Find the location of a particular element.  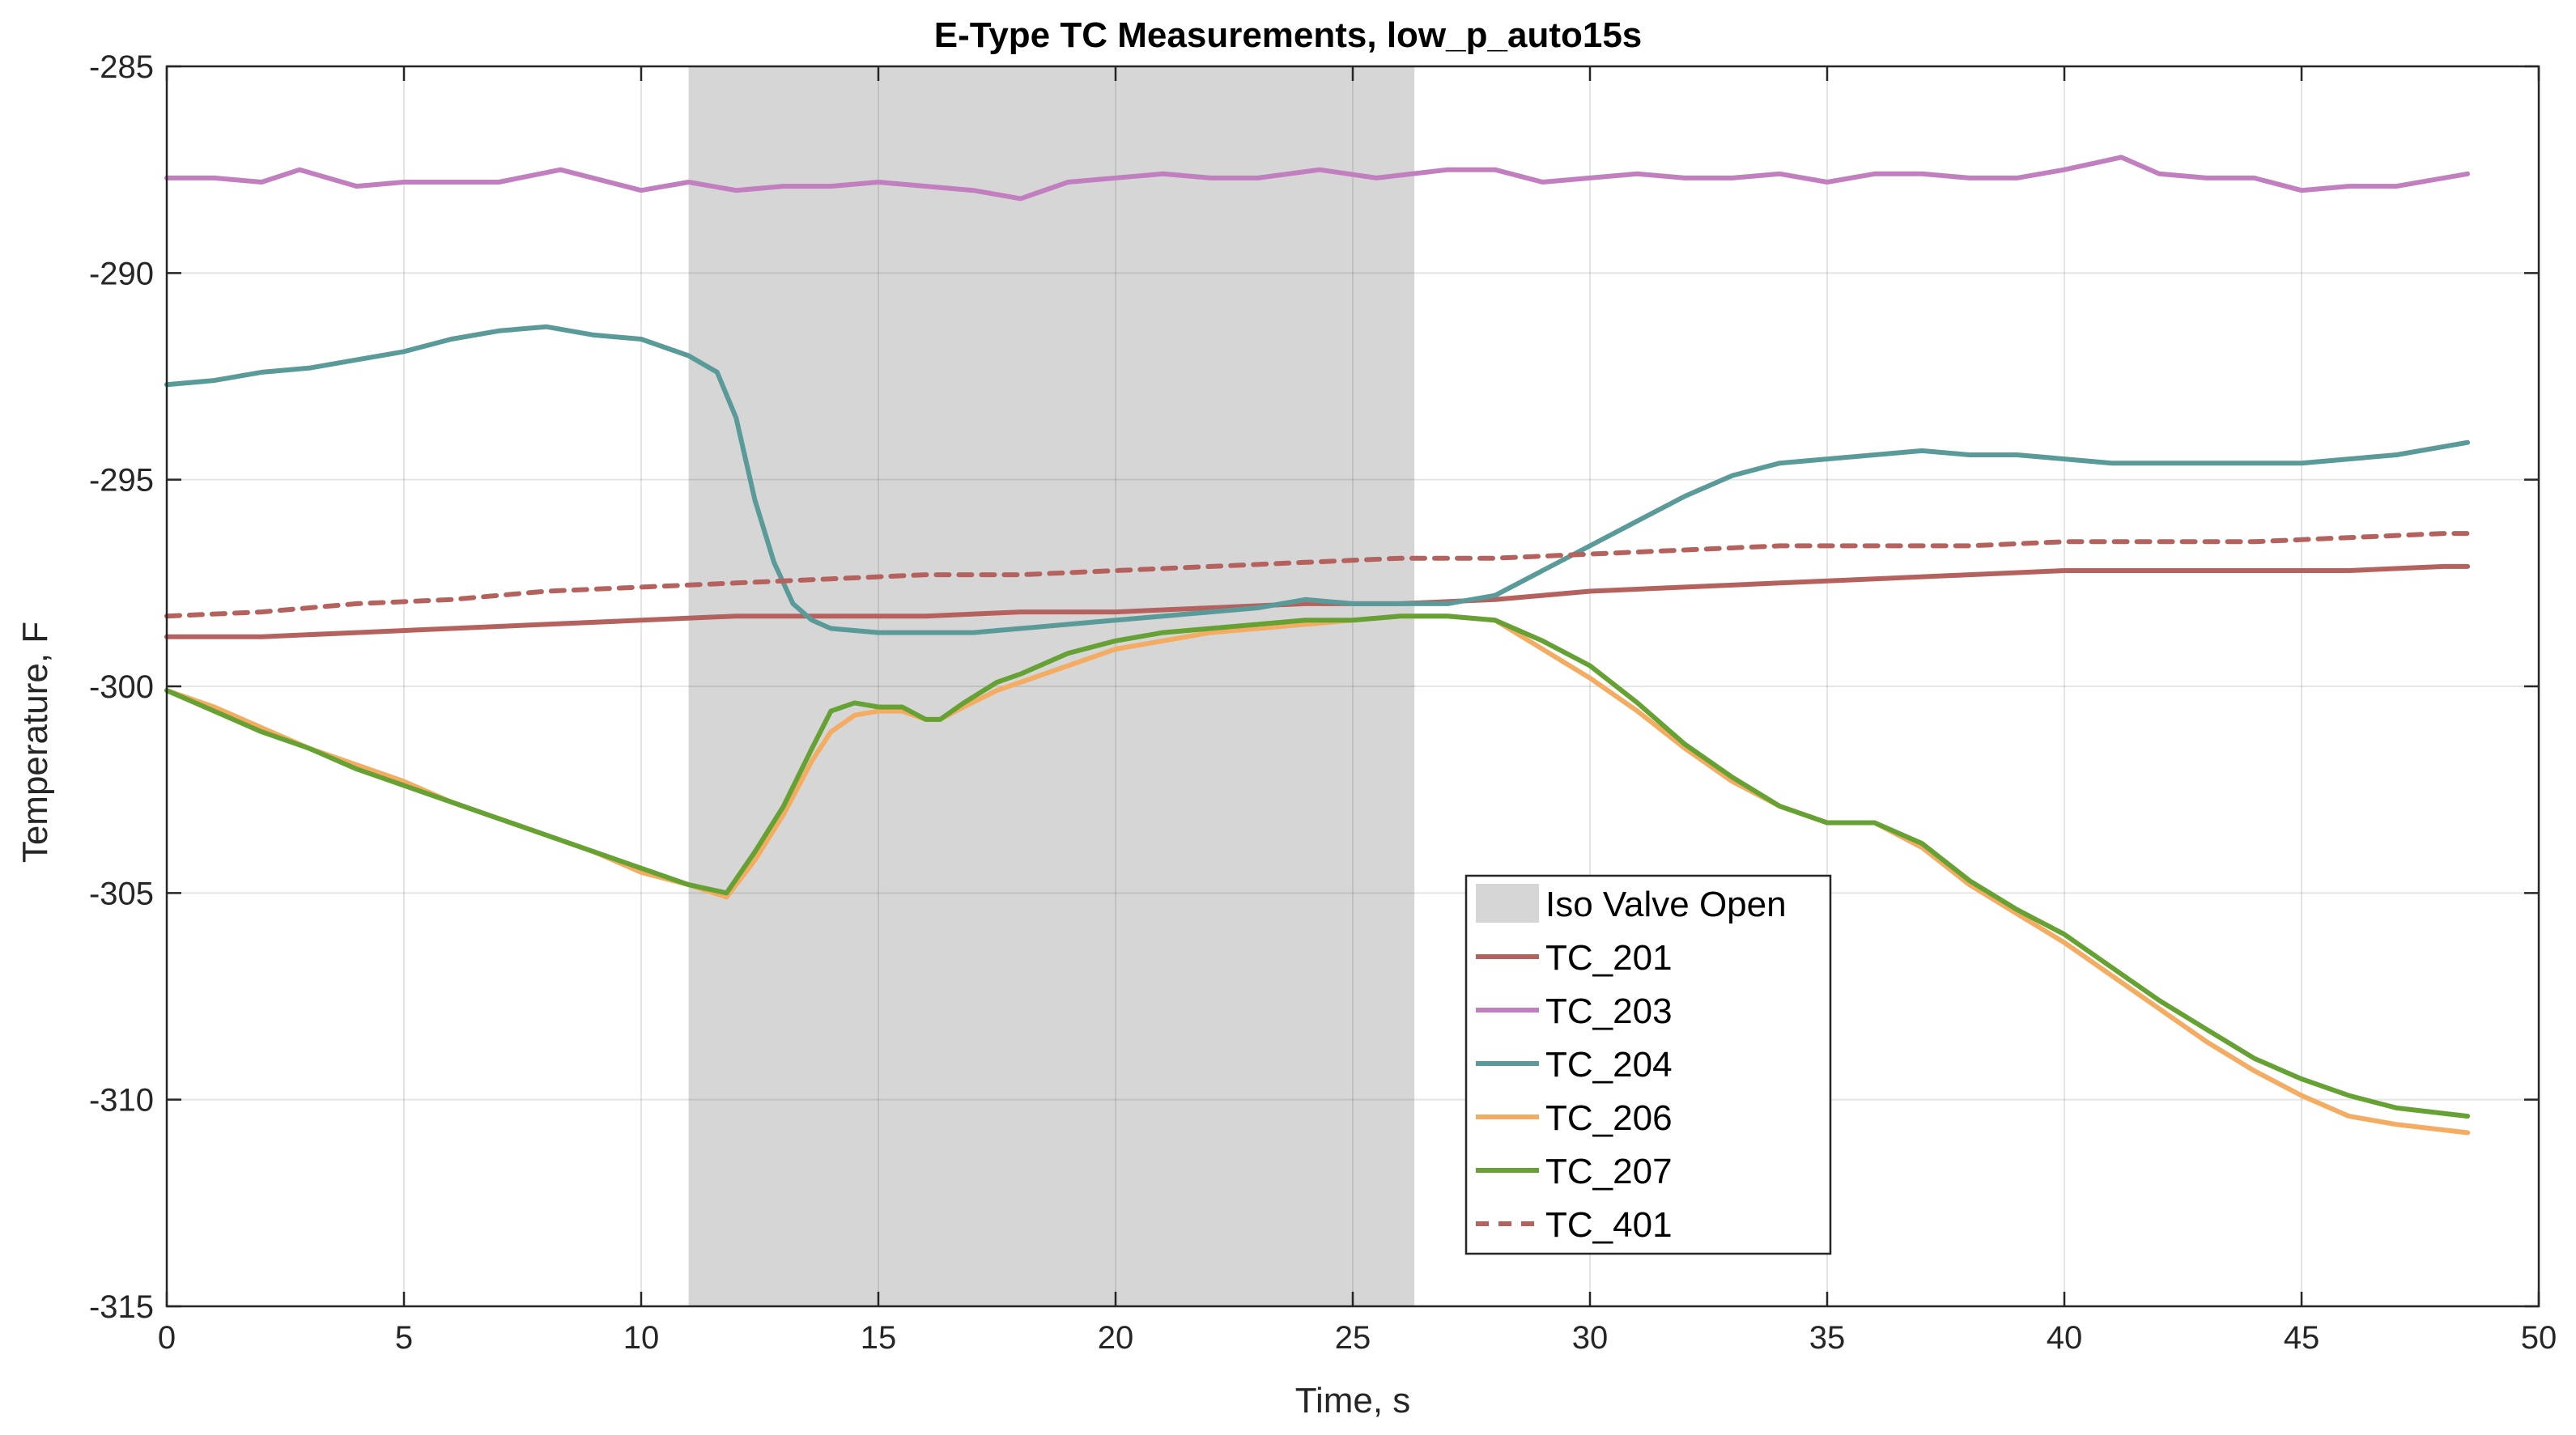

legend-label-tc-206: TC_206 is located at coordinates (1609, 1118).